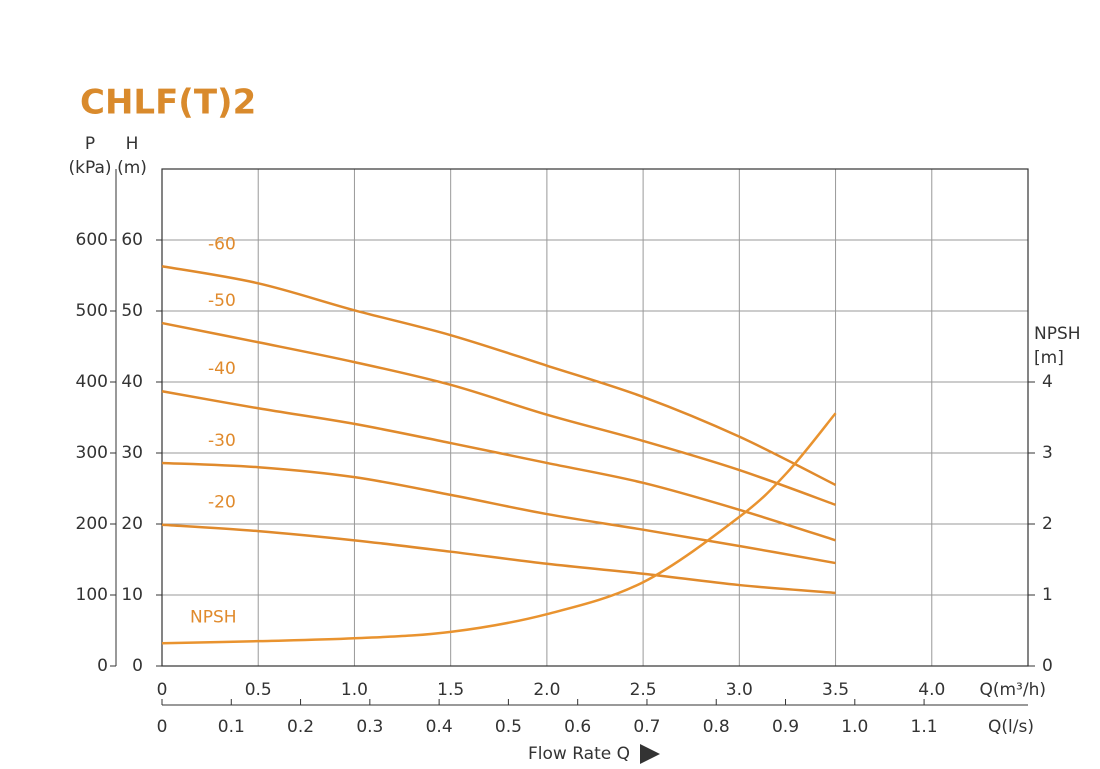  I want to click on y-axis-unit: (m), so click(132, 168).